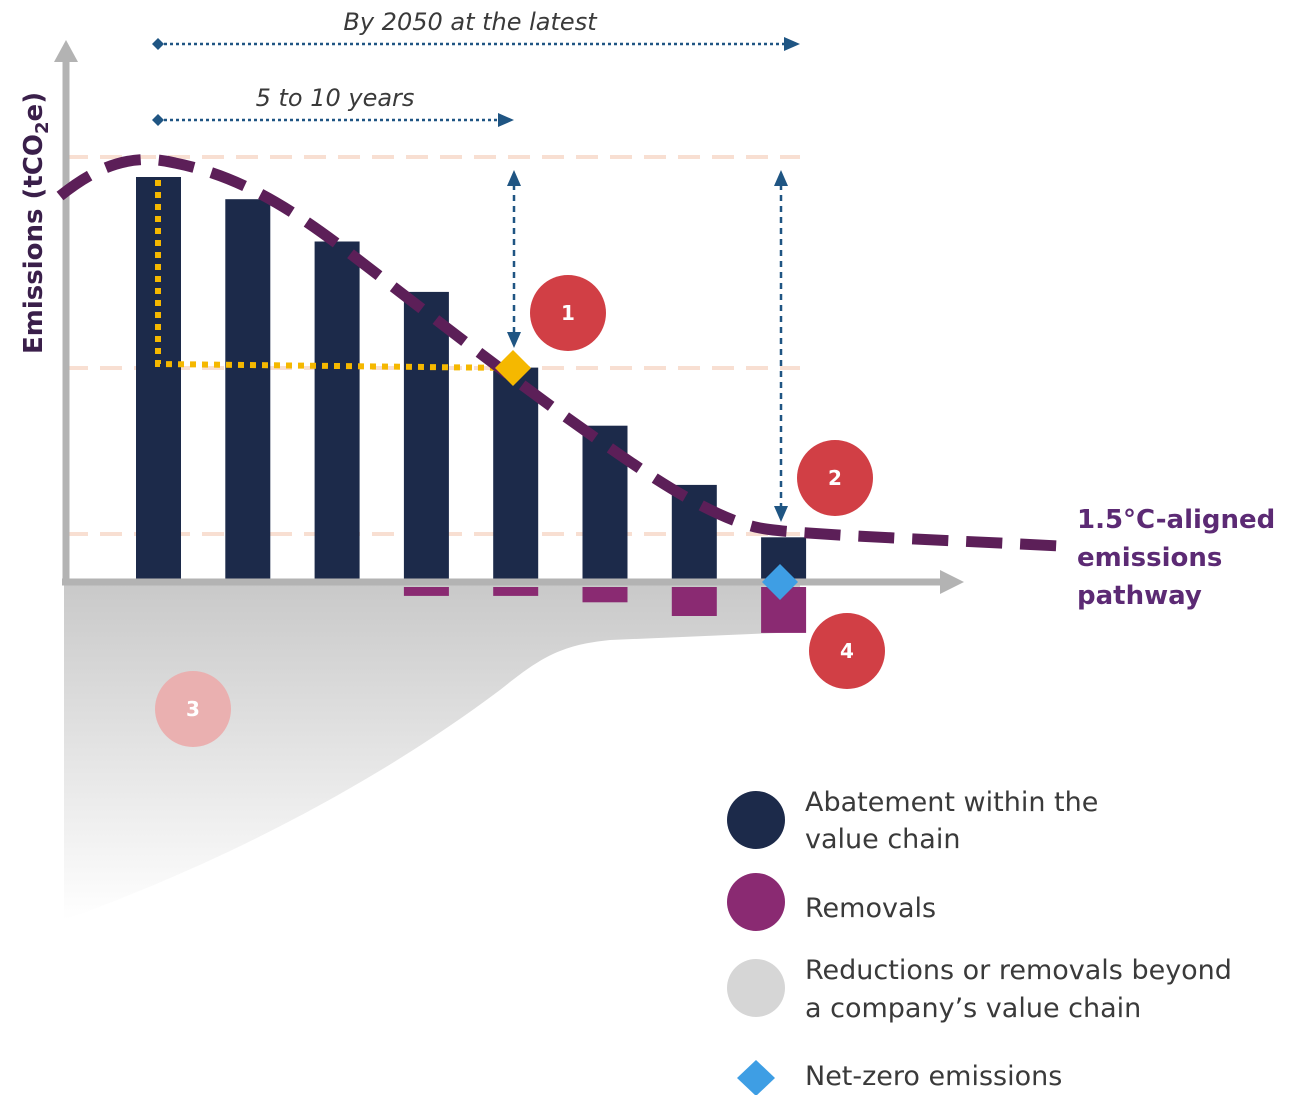  I want to click on interim-target-marker, so click(513, 368).